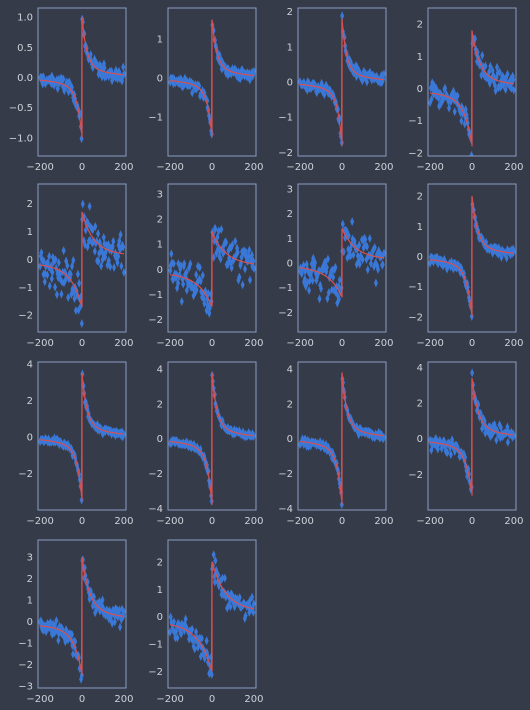 This screenshot has width=530, height=710. I want to click on subplot-2: −200 0 200 −1 0 1, so click(205, 90).